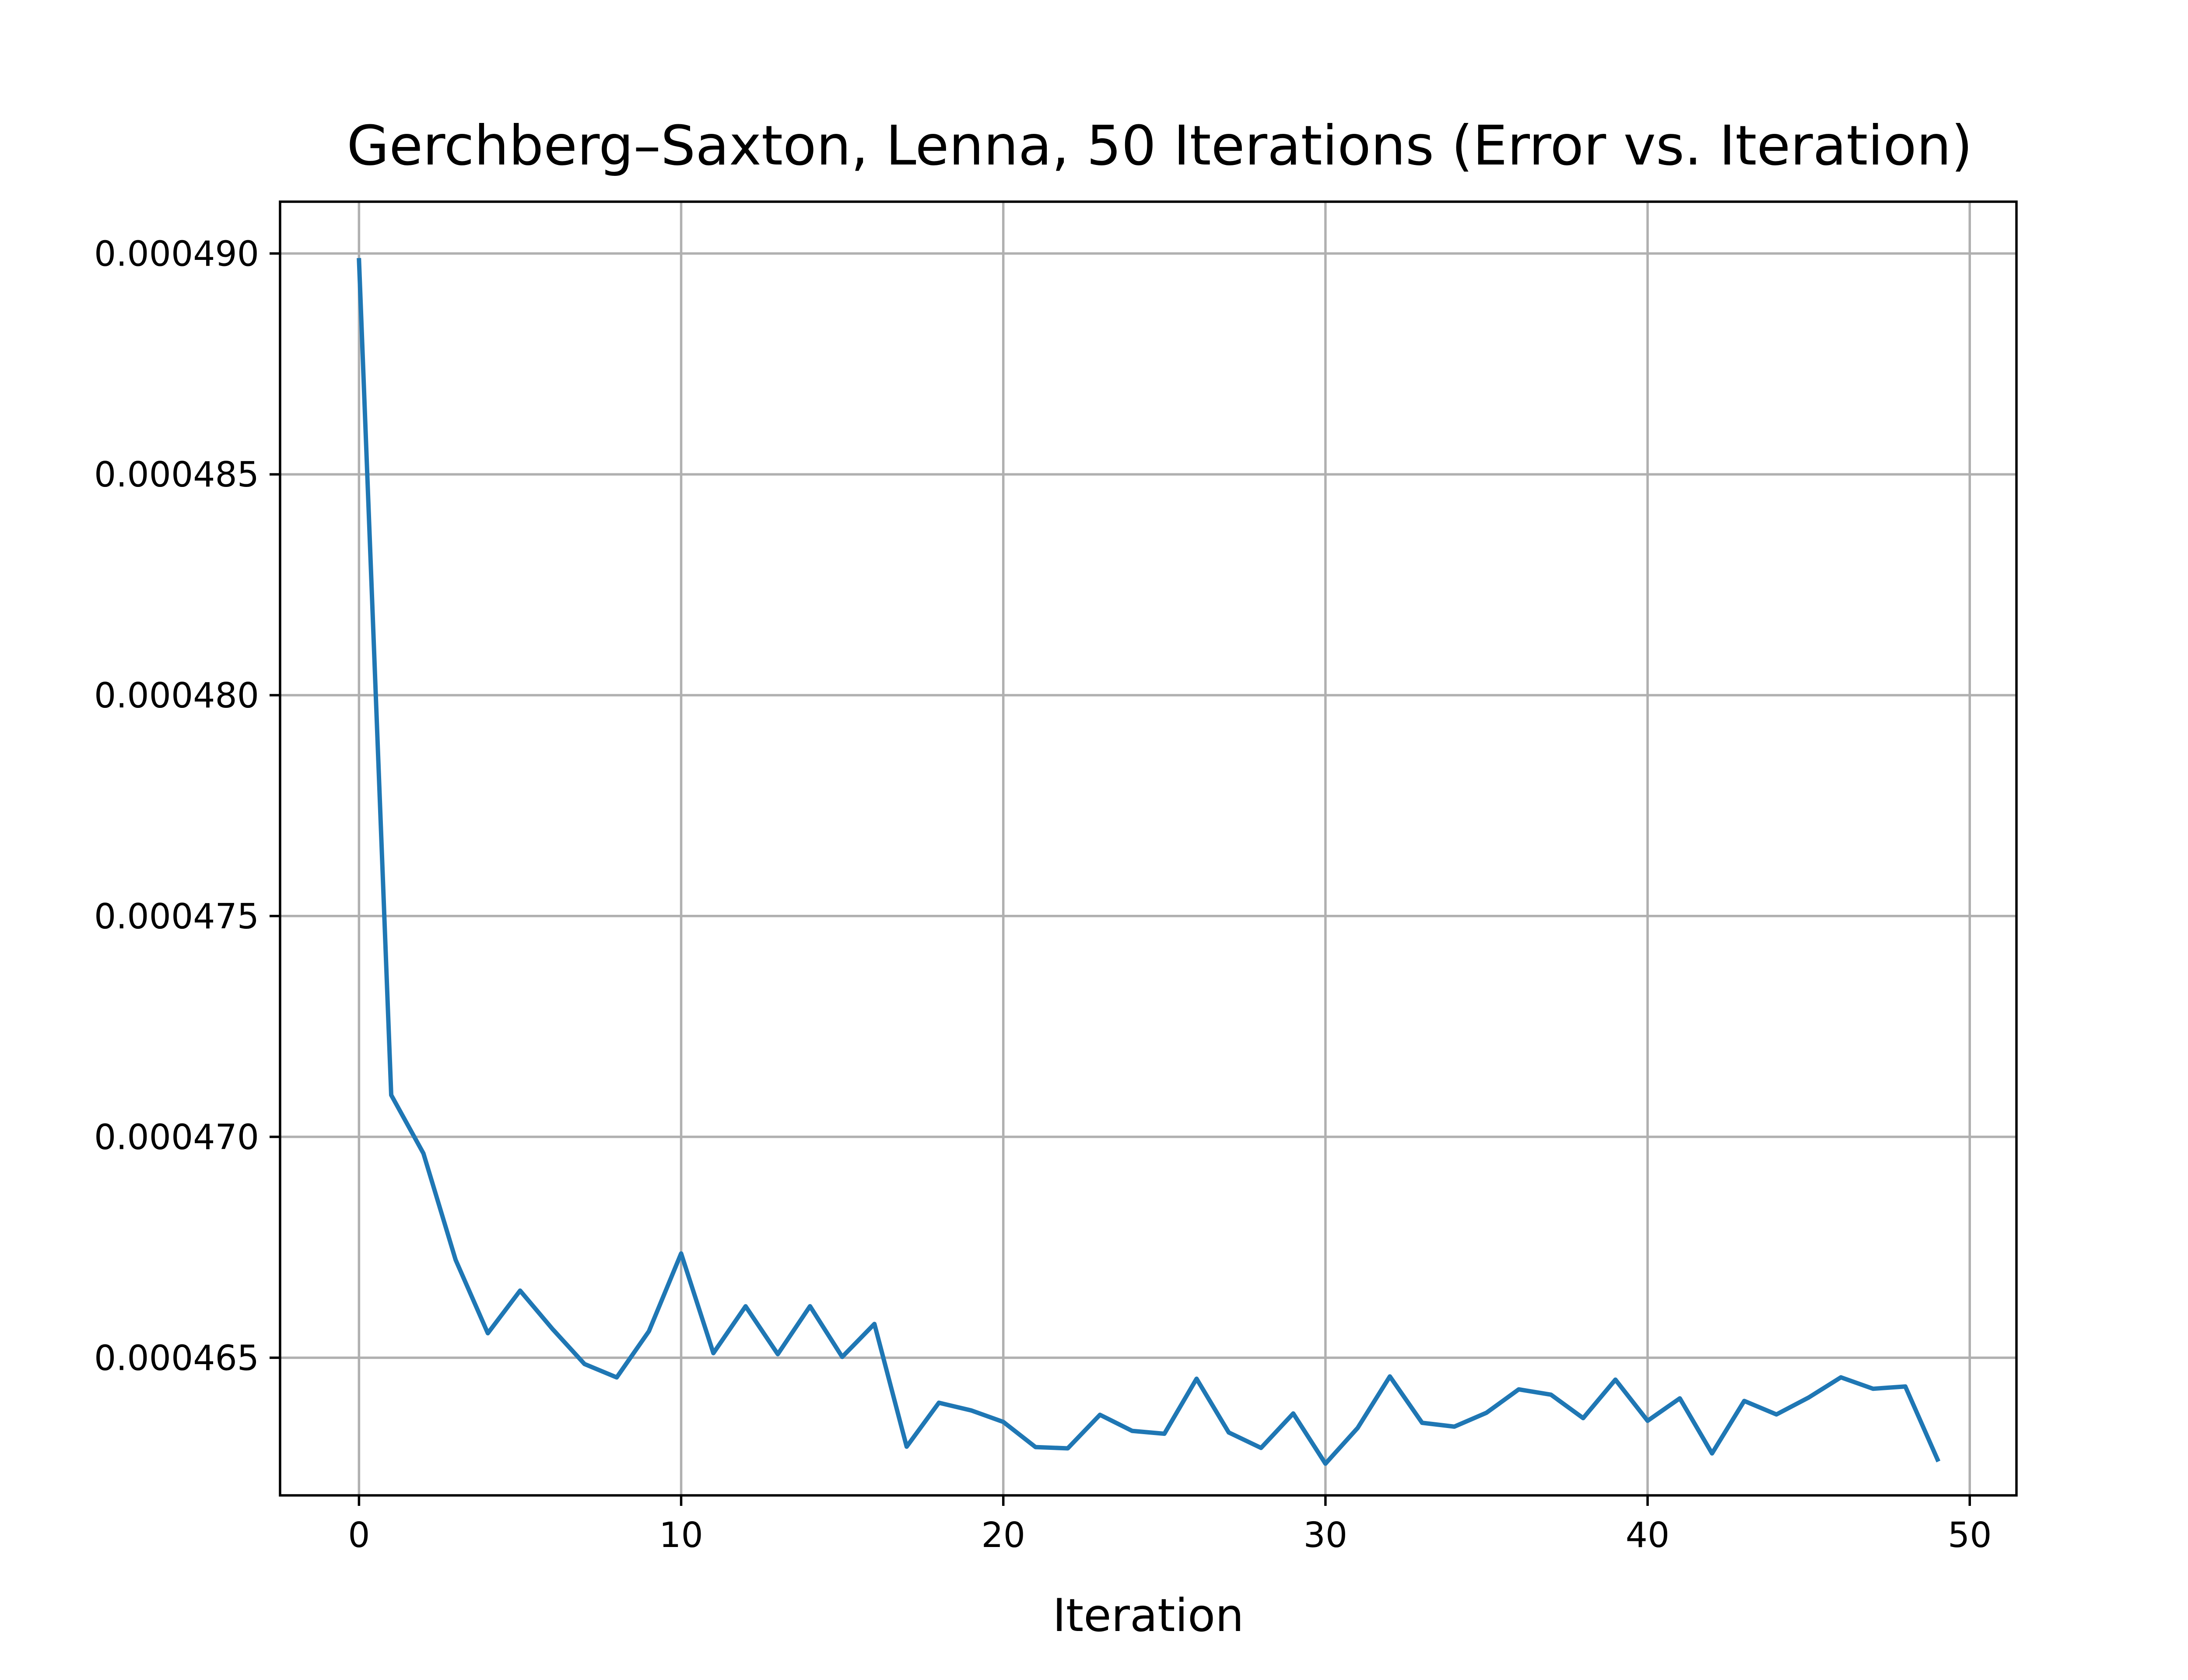 Image resolution: width=2188 pixels, height=1680 pixels. What do you see at coordinates (1970, 1535) in the screenshot?
I see `x-tick-label: 50` at bounding box center [1970, 1535].